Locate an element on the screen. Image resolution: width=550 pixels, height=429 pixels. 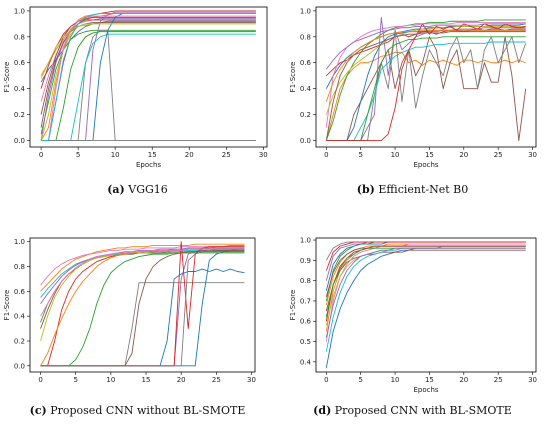
y-tick-label-d: 0.5 is located at coordinates (305, 342).